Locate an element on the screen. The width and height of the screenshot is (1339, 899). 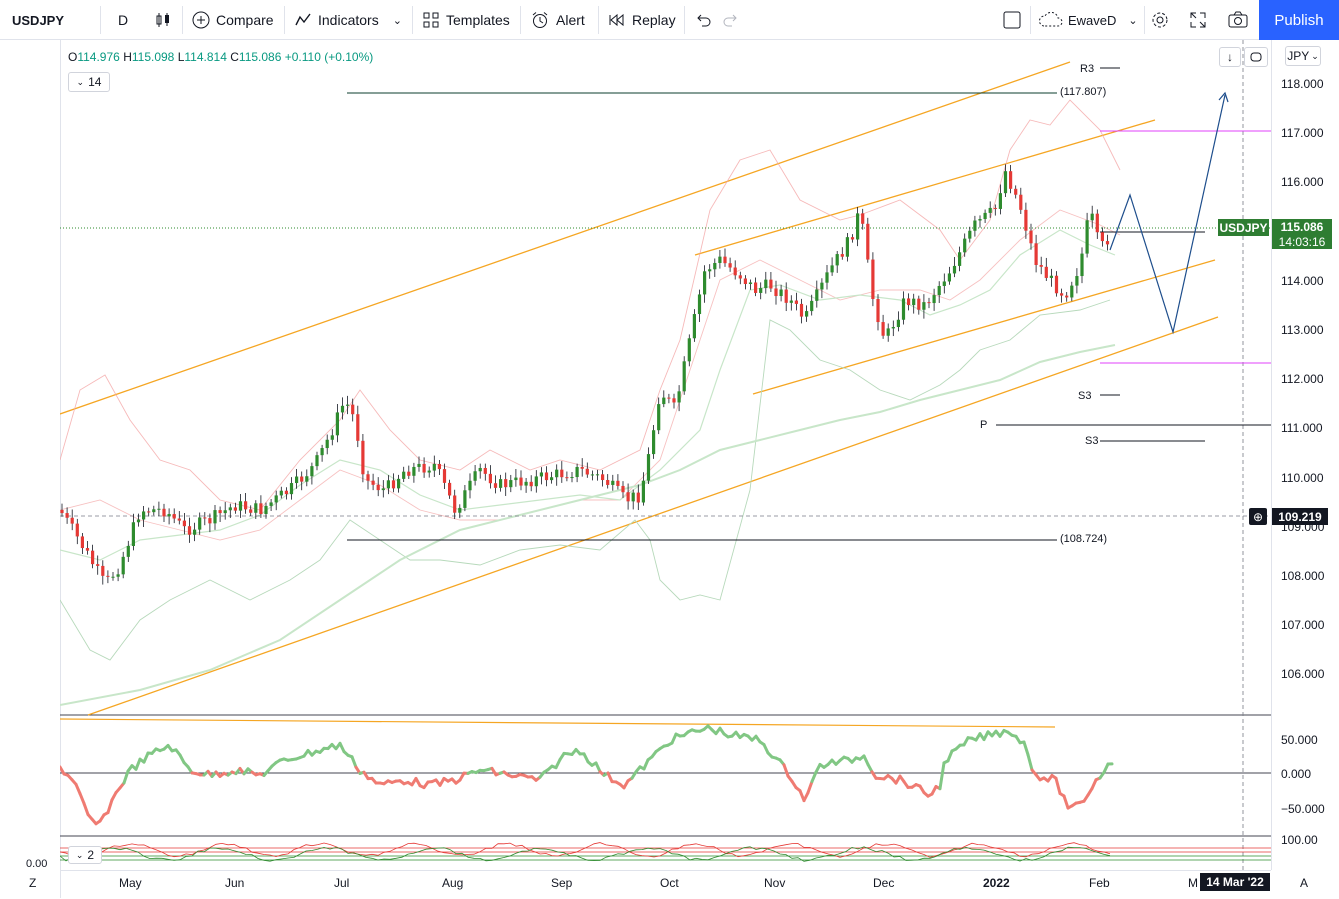
chart-layout-button is located at coordinates (1256, 57).